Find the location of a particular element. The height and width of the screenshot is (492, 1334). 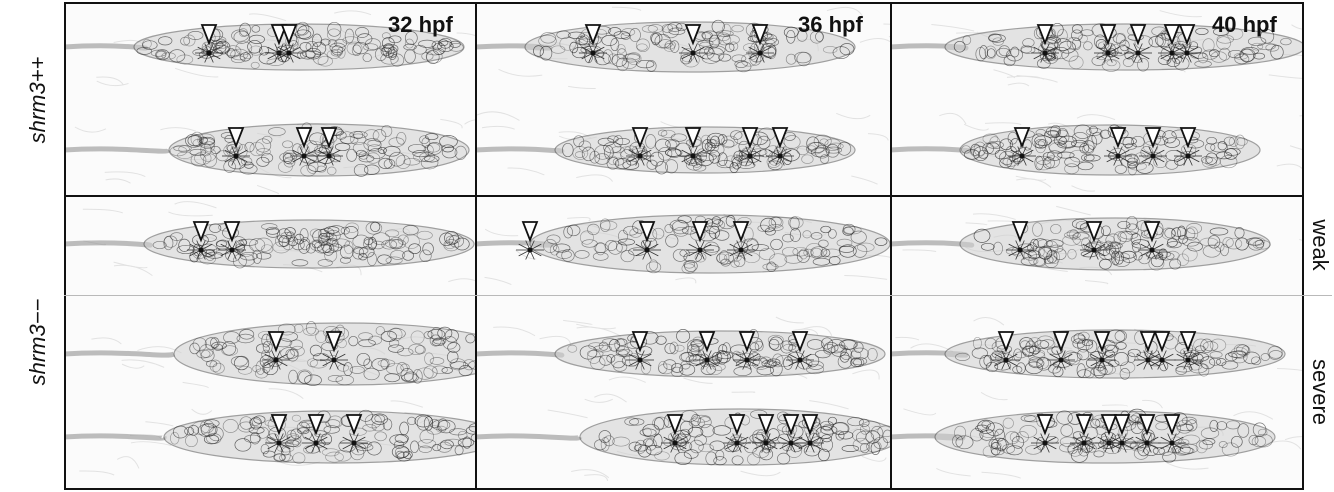

trailing-tissue is located at coordinates (108, 244).